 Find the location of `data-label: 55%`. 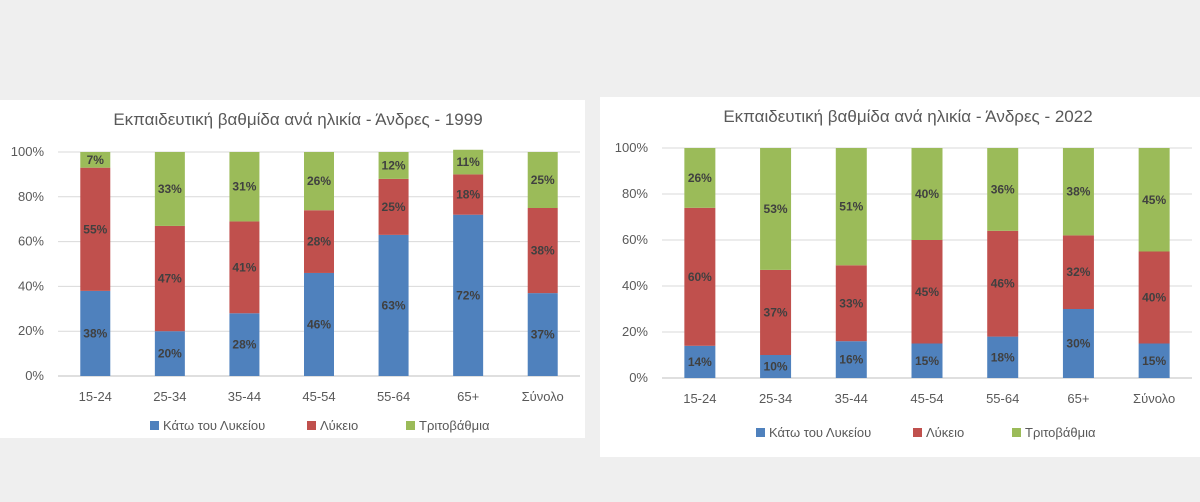

data-label: 55% is located at coordinates (95, 229).